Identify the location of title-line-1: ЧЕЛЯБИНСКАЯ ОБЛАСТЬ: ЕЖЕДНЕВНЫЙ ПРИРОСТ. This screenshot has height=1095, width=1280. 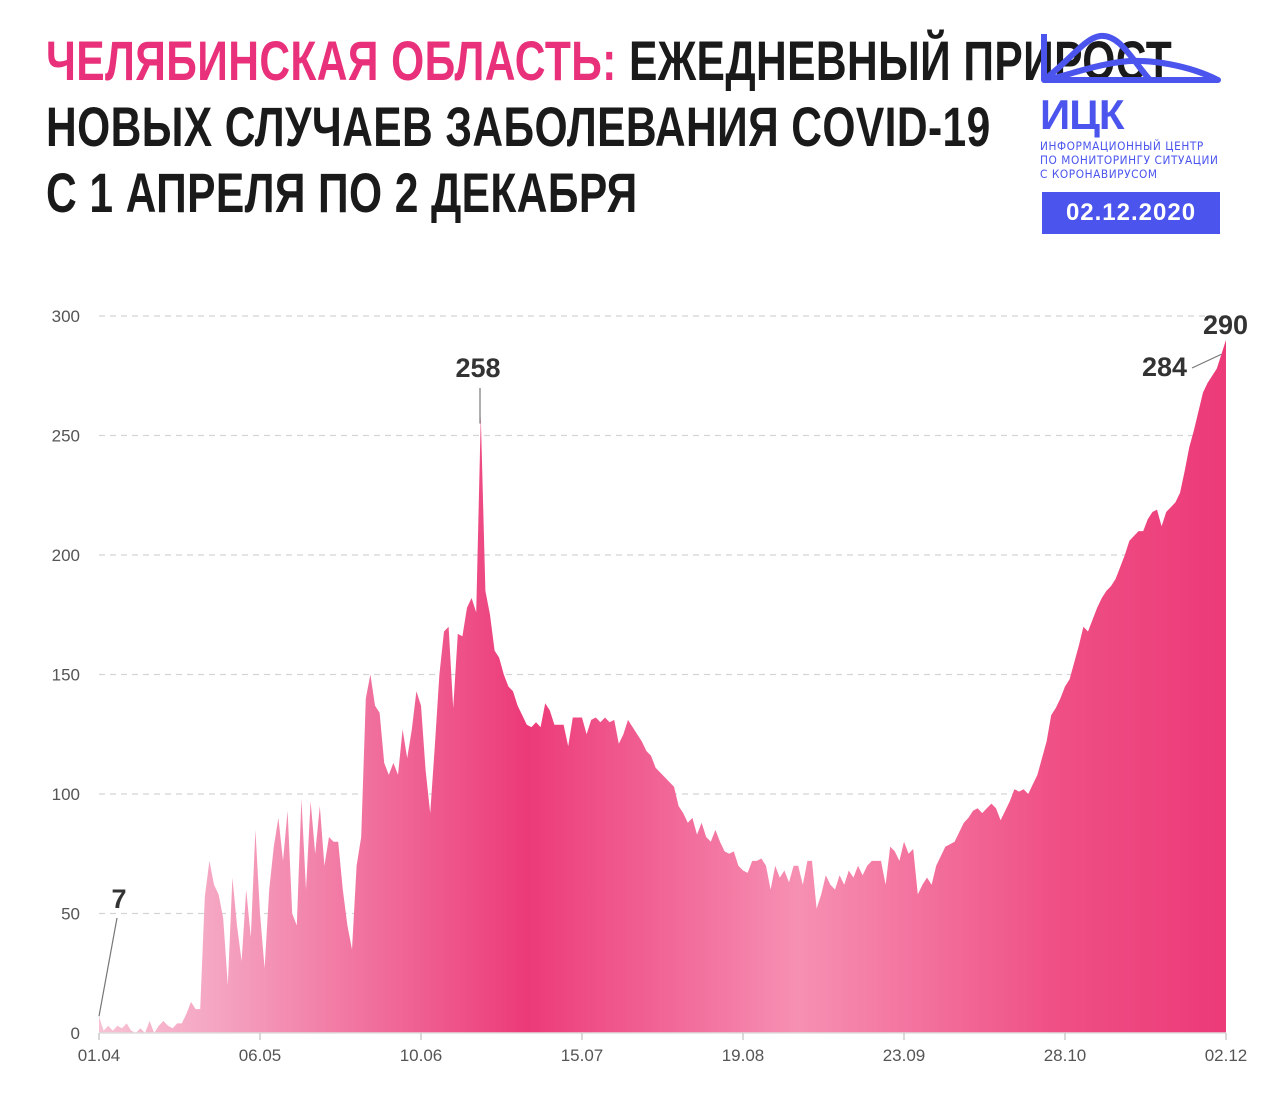
(609, 61).